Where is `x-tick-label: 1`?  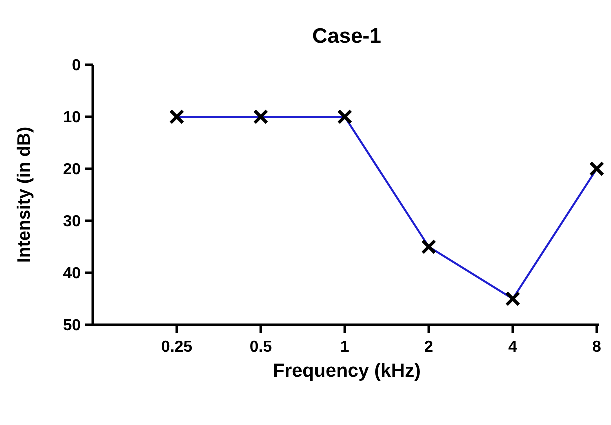 x-tick-label: 1 is located at coordinates (345, 347).